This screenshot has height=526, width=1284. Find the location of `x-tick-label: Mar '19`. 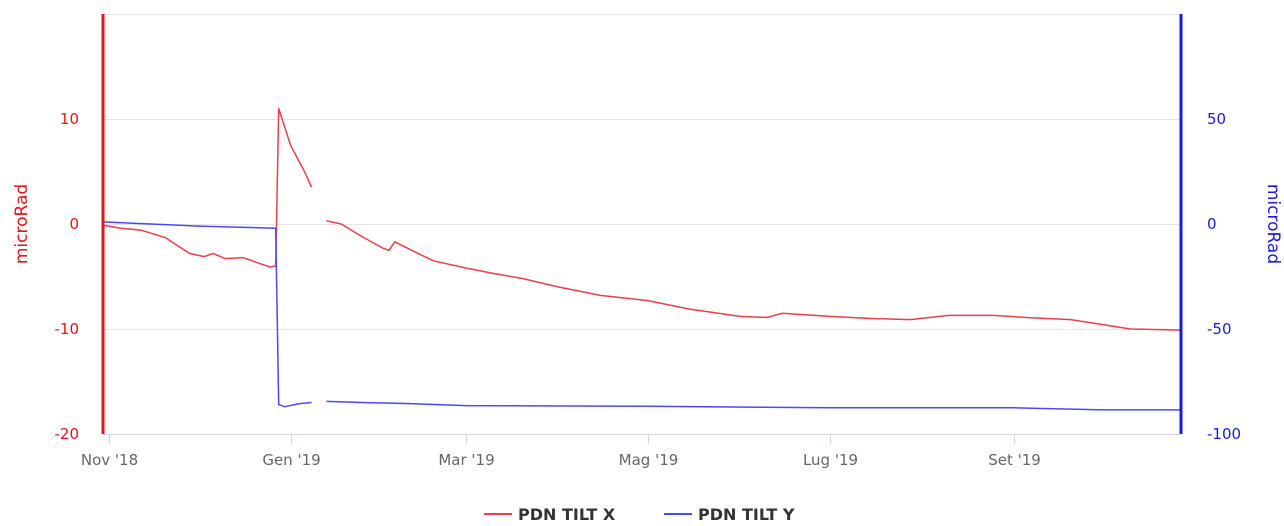

x-tick-label: Mar '19 is located at coordinates (466, 460).